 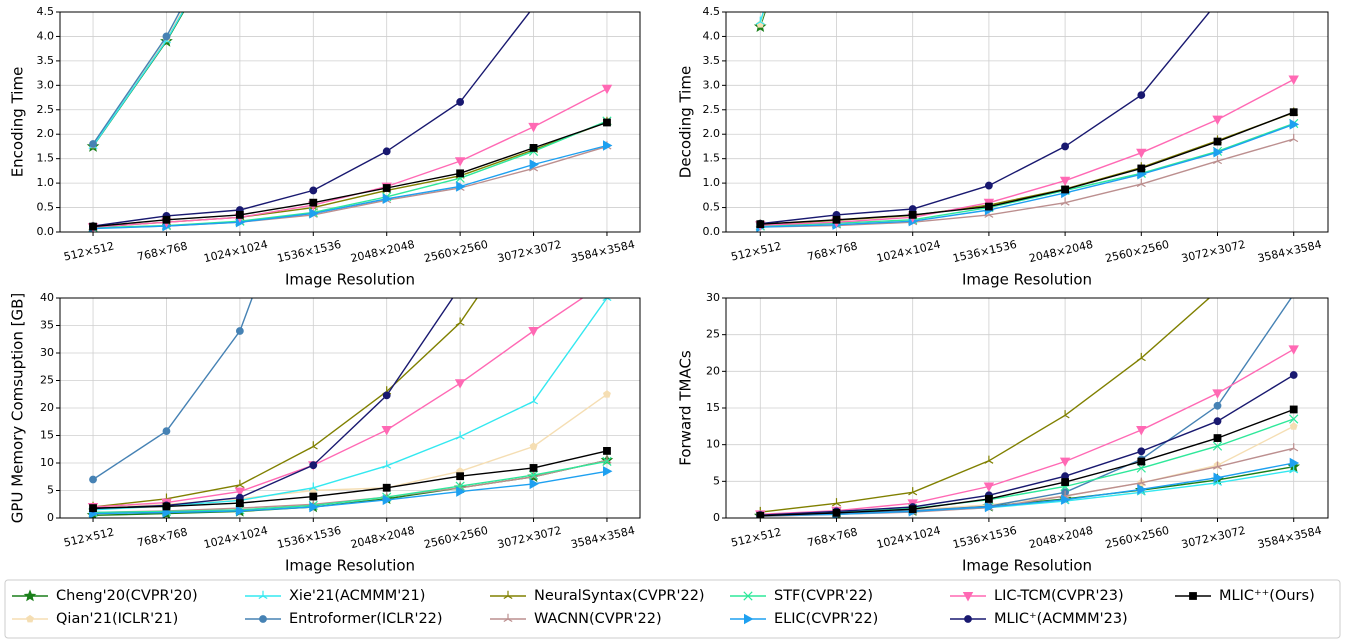 I want to click on x-tick-label: 3584×3584, so click(x=603, y=251).